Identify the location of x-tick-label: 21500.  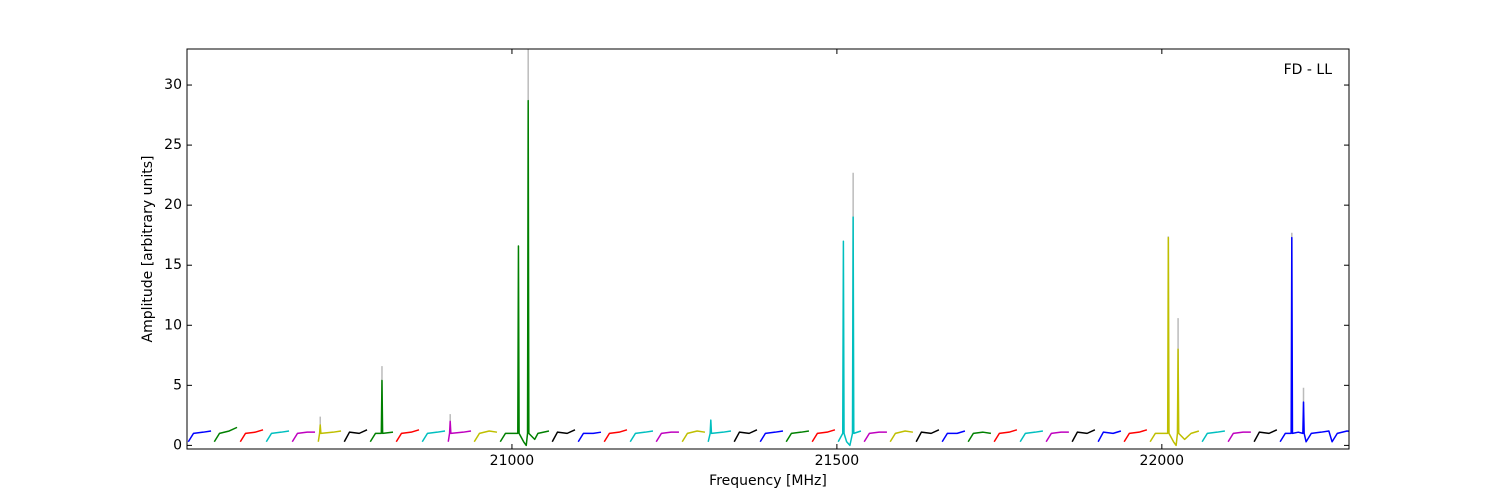
(837, 461).